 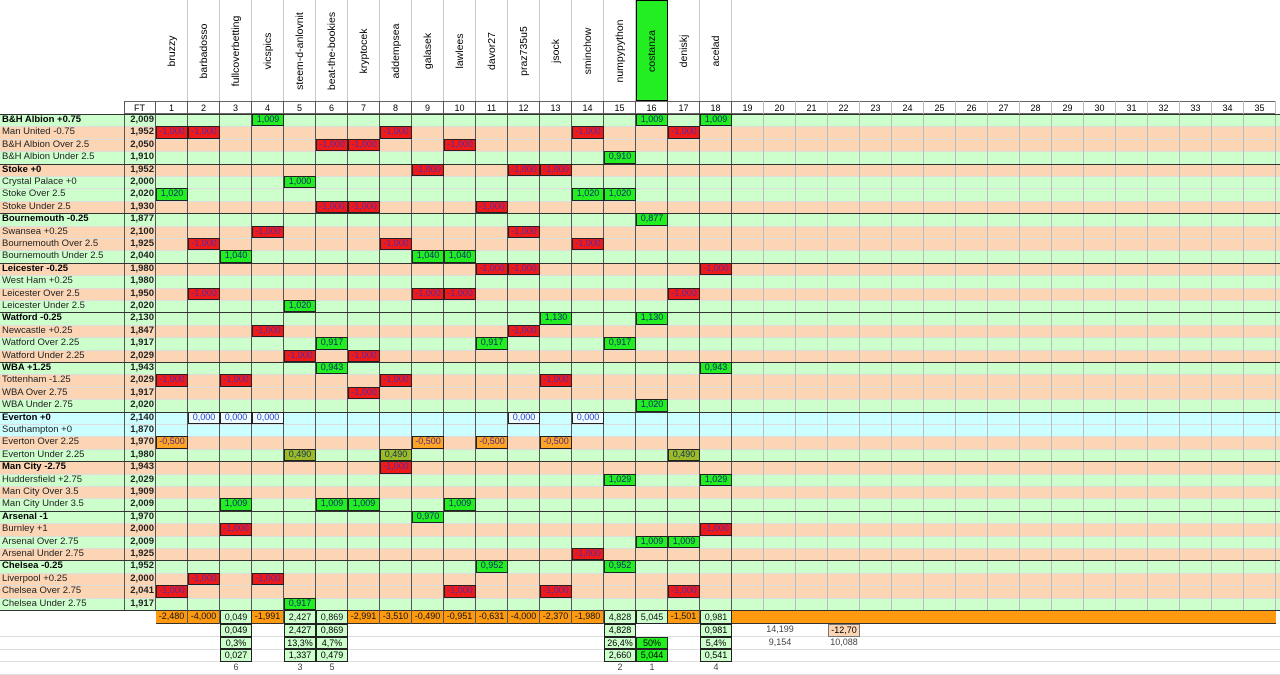 I want to click on column-number: 9, so click(x=428, y=107).